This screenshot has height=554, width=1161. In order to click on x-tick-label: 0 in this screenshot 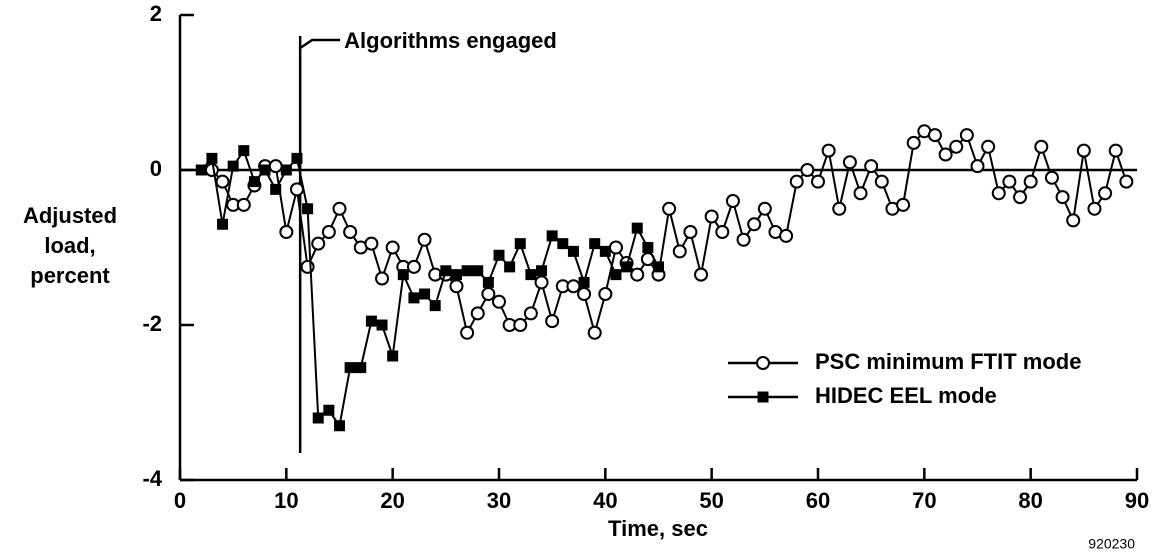, I will do `click(180, 500)`.